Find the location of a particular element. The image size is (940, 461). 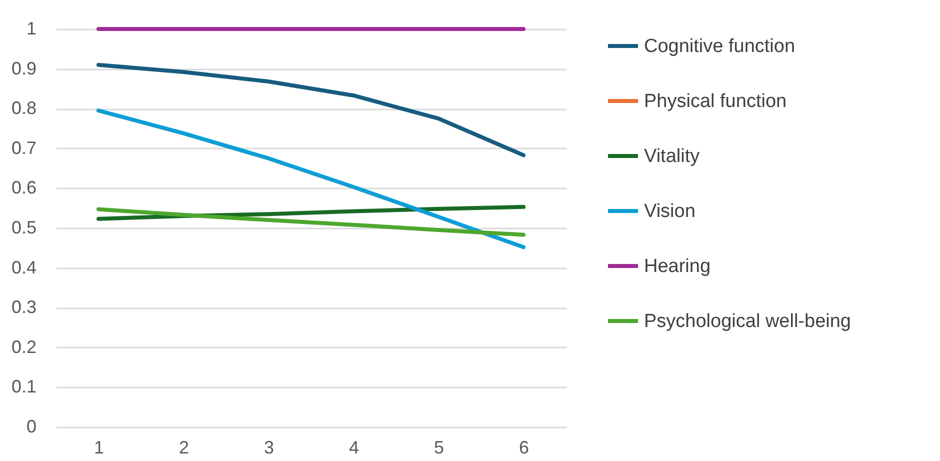

y-tick-label: 0.8 is located at coordinates (23, 108).